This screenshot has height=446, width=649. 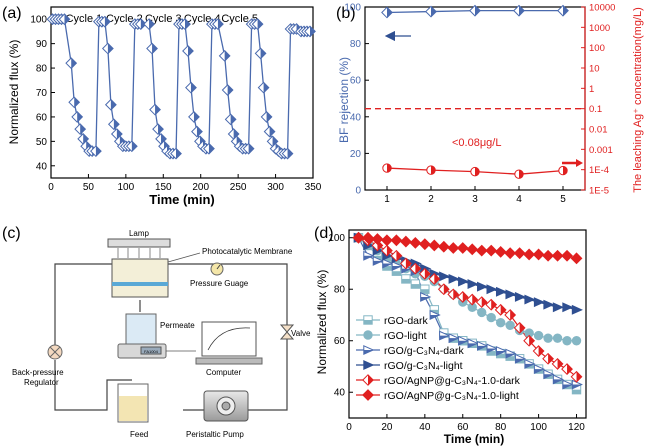 What do you see at coordinates (51, 187) in the screenshot?
I see `panel-a-xtick-label: 0` at bounding box center [51, 187].